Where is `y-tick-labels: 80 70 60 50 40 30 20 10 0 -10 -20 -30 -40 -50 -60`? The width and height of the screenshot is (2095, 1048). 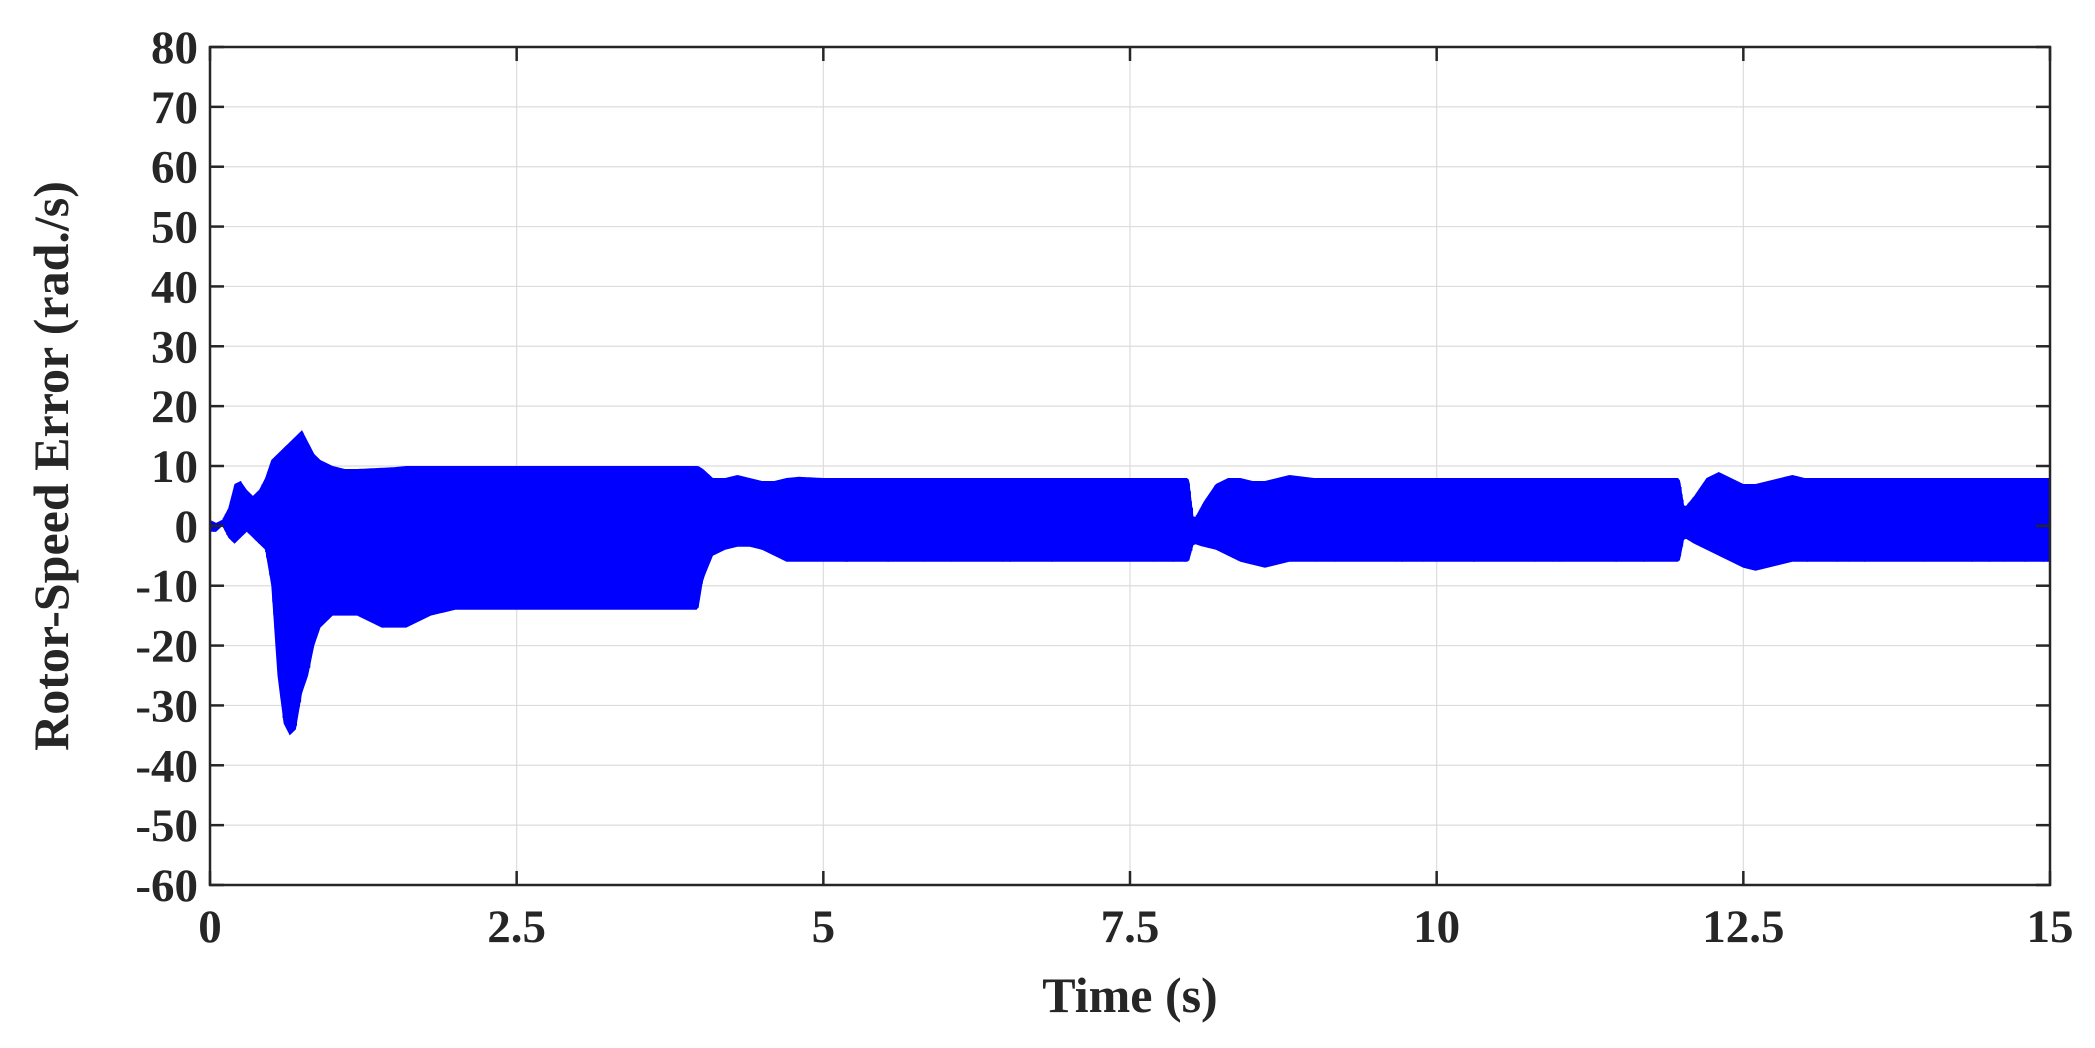
y-tick-labels: 80 70 60 50 40 30 20 10 0 -10 -20 -30 -40 -50 -60 is located at coordinates (166, 467).